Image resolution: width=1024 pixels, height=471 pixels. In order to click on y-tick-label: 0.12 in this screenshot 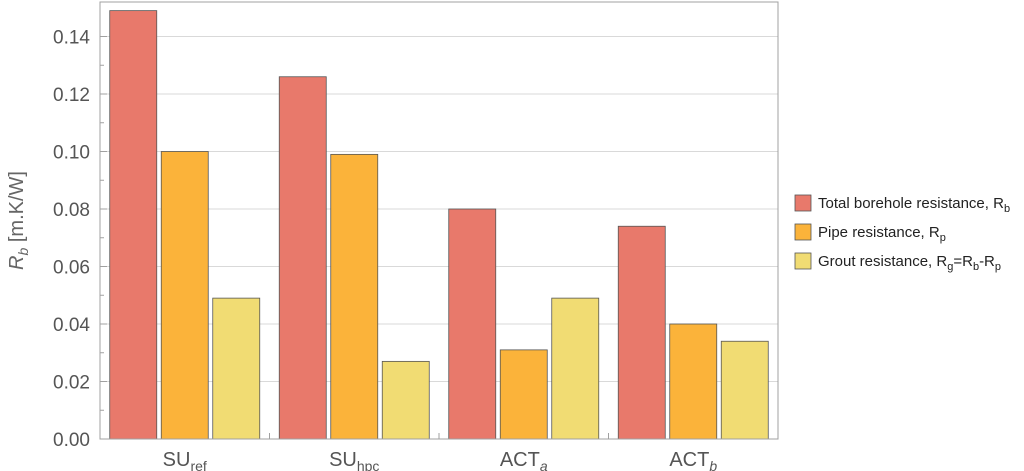, I will do `click(71, 95)`.